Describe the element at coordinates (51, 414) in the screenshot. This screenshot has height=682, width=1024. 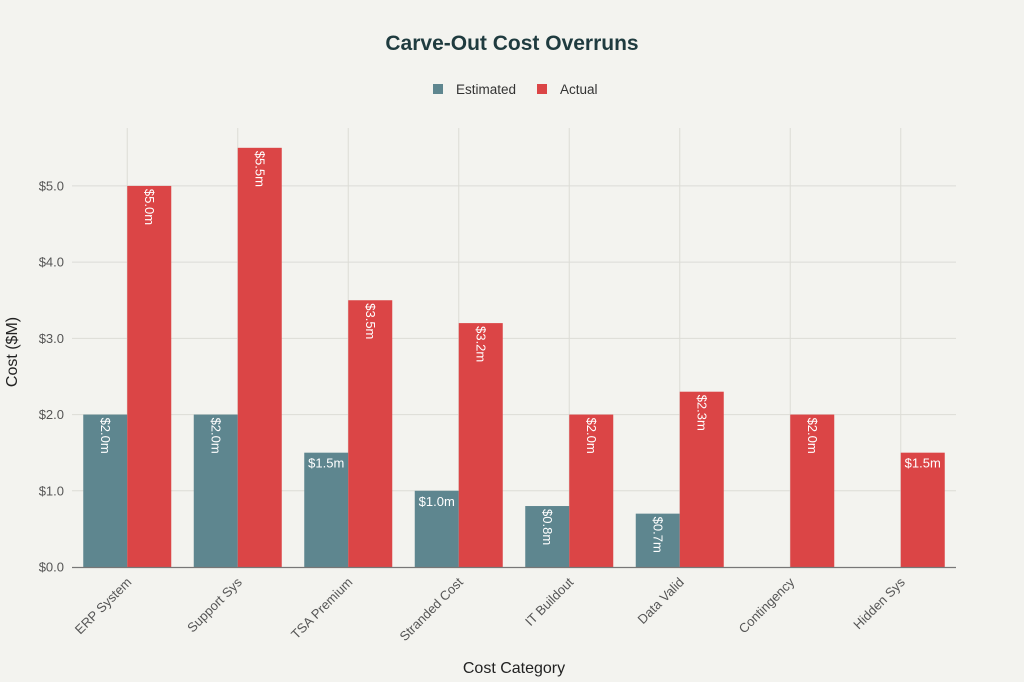
I see `y-tick-label: $2.0` at that location.